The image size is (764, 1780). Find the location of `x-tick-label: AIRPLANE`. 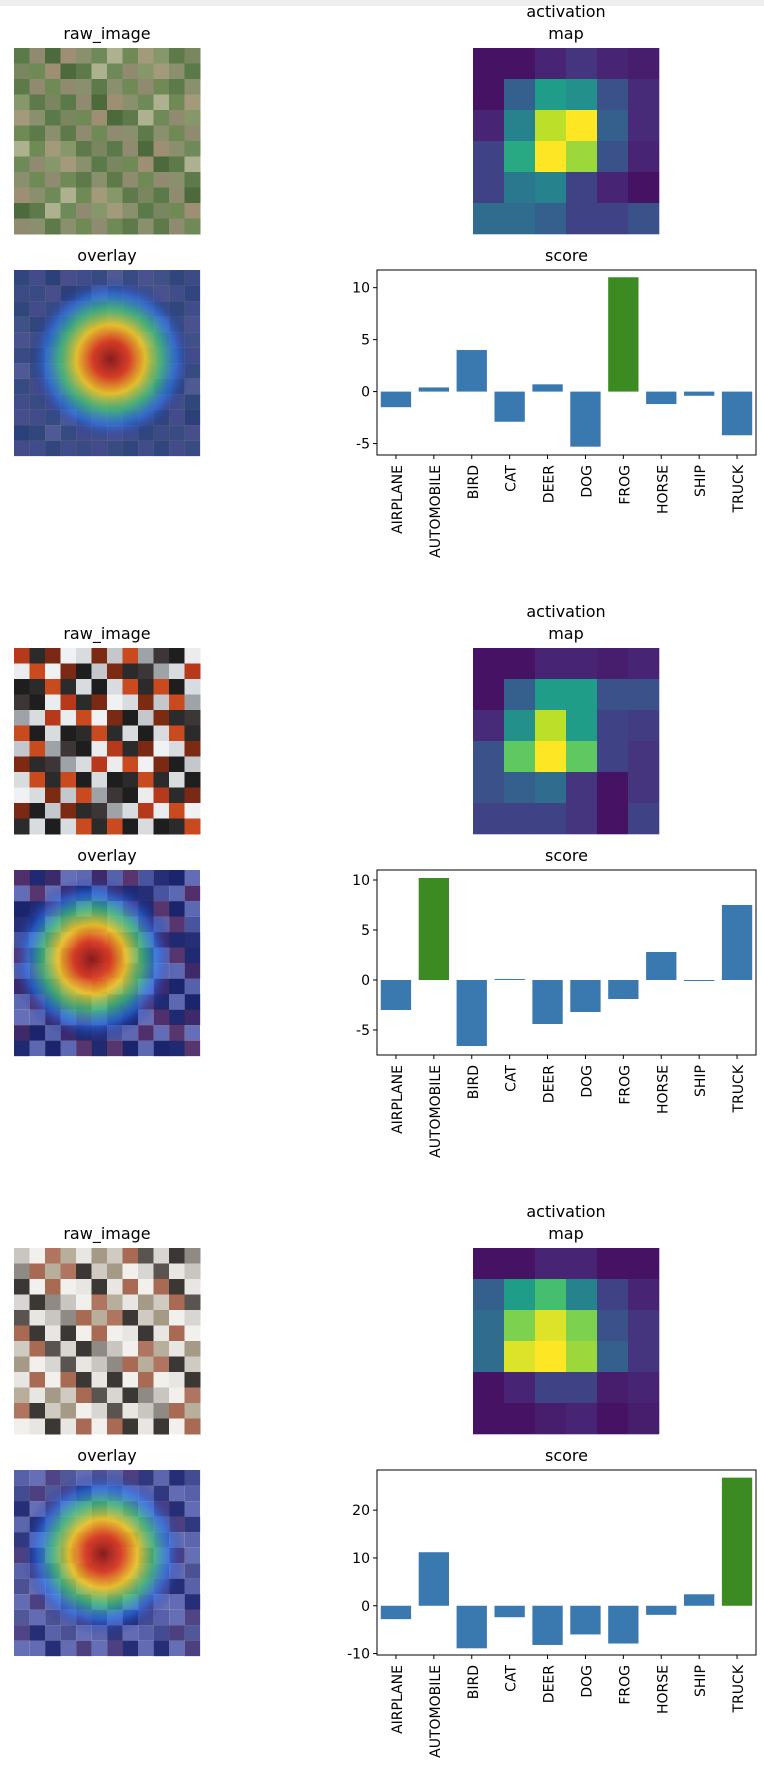

x-tick-label: AIRPLANE is located at coordinates (398, 499).